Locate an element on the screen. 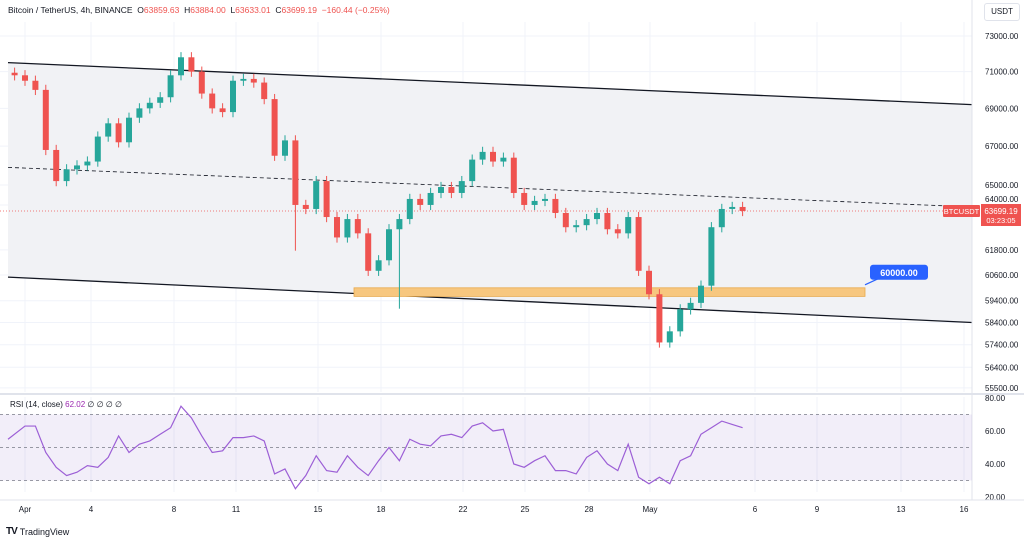 This screenshot has height=541, width=1024. rsi-legend: RSI (14, close) 62.02 ∅ ∅ ∅ ∅ is located at coordinates (66, 404).